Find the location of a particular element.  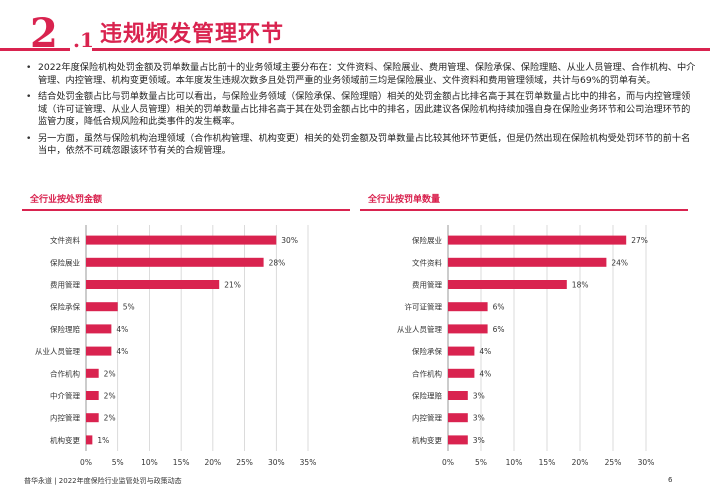

section-header: 2 .1 违规频发管理环节 is located at coordinates (355, 27).